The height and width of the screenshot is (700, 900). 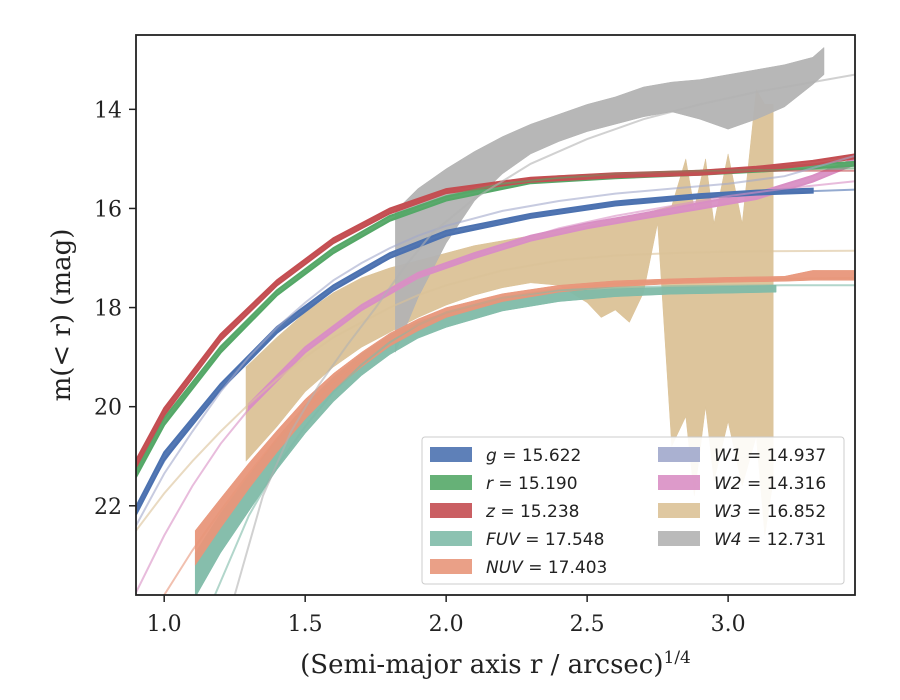 I want to click on x-tick-label: 1.5, so click(x=305, y=624).